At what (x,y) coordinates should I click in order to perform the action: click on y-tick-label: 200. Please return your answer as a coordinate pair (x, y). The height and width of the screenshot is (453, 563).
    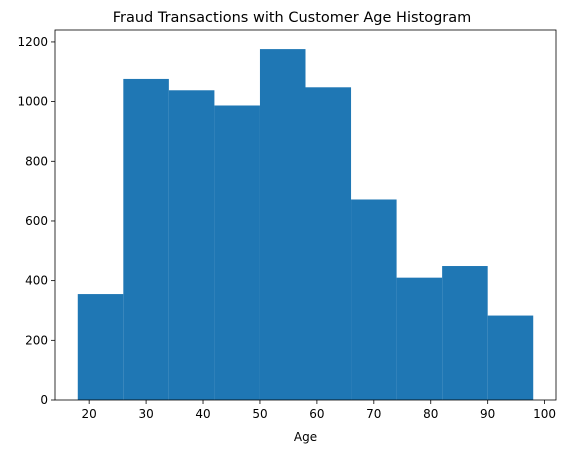
    Looking at the image, I should click on (36, 340).